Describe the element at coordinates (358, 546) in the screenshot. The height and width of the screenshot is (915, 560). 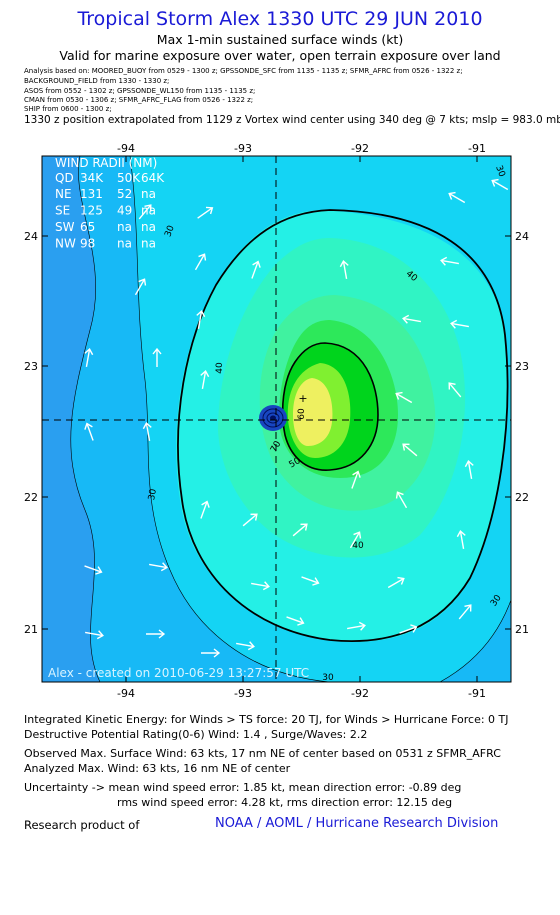
I see `contour-label: 40` at that location.